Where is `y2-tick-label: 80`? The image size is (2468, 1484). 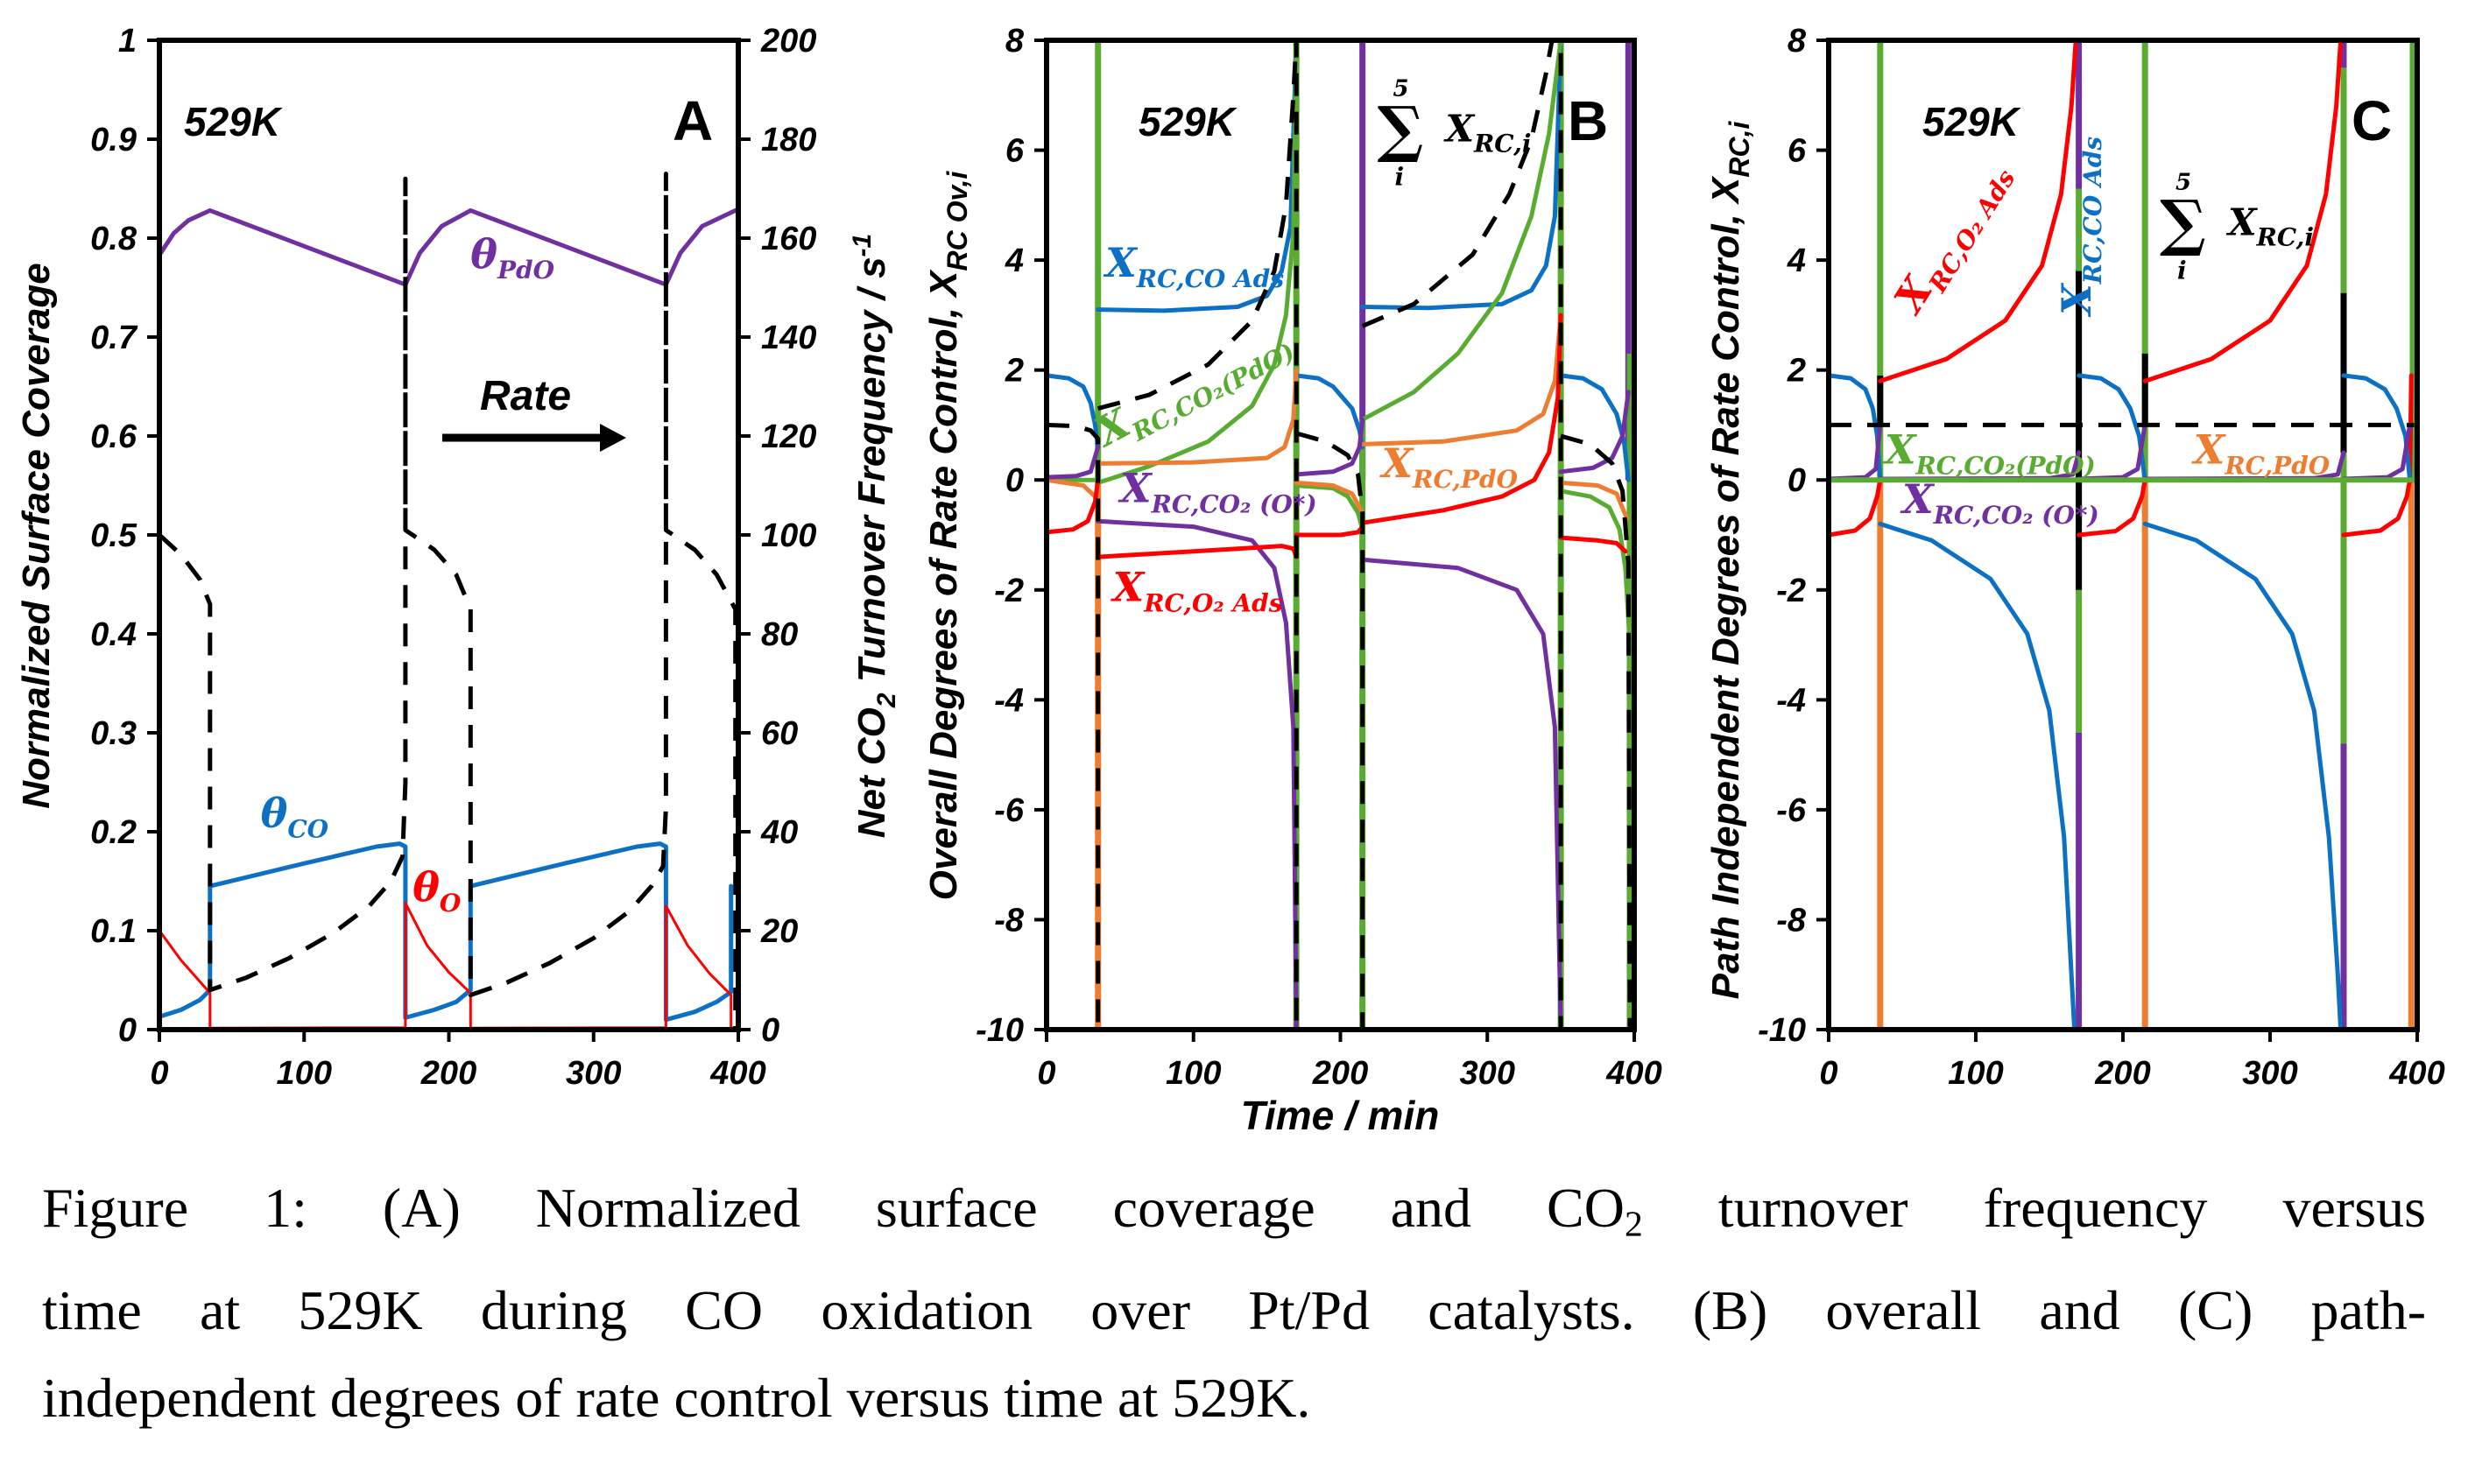 y2-tick-label: 80 is located at coordinates (779, 634).